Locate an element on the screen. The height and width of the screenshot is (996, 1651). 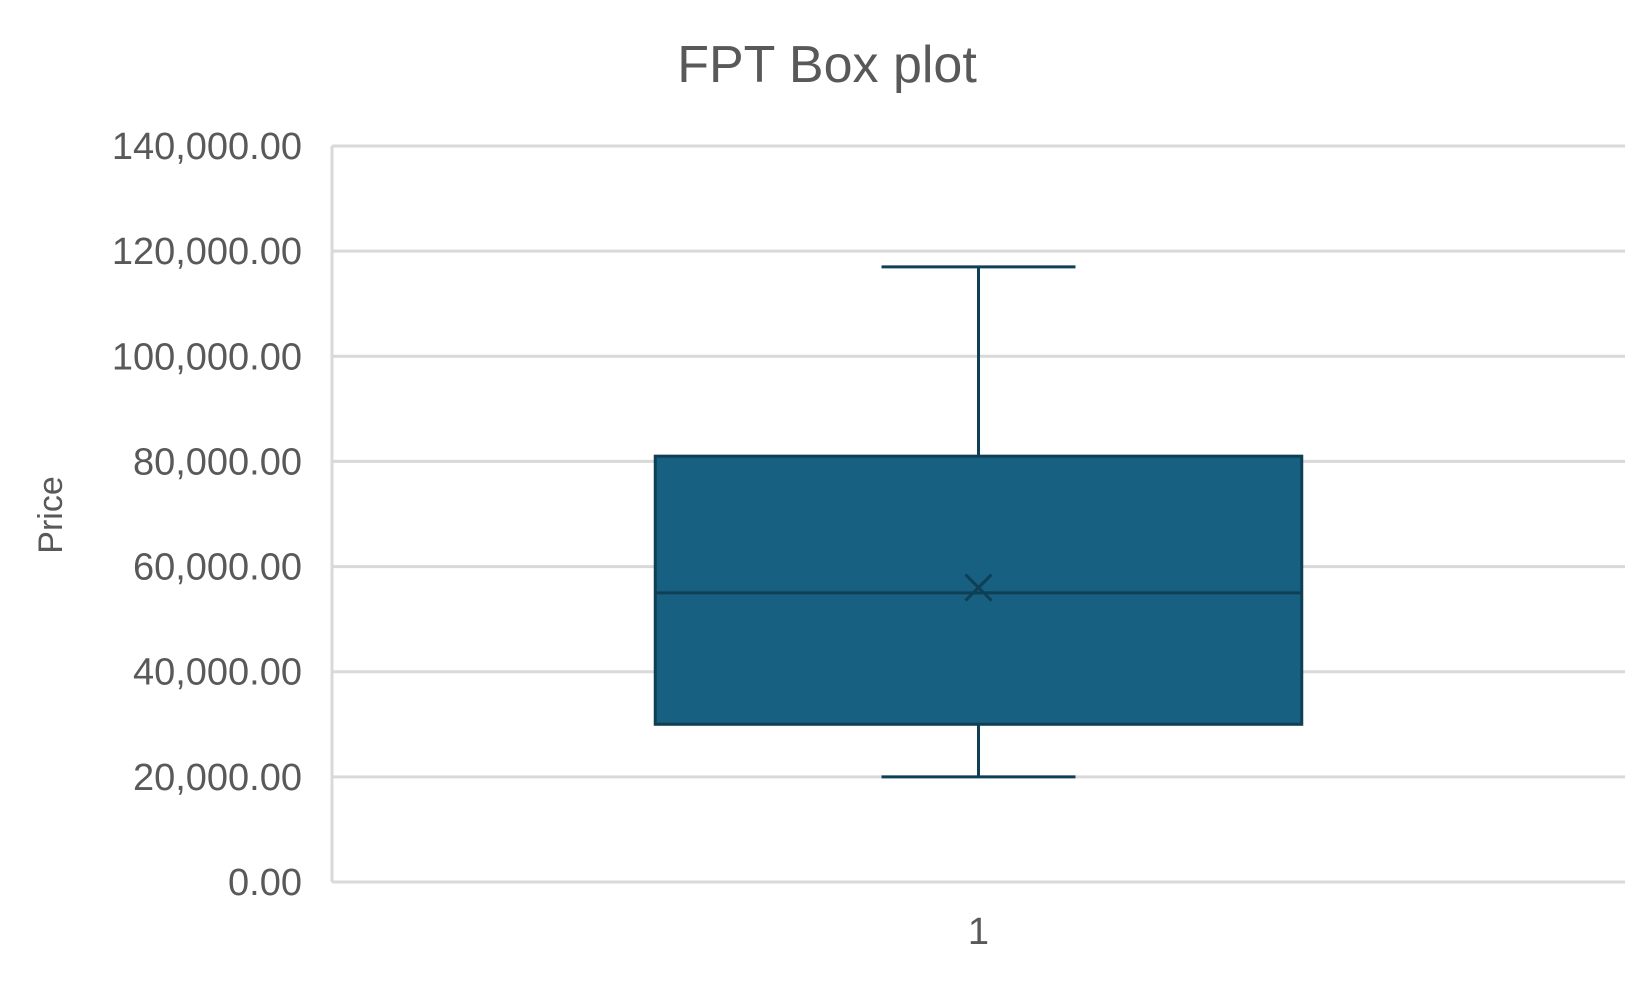
y-tick-label: 20,000.00 is located at coordinates (217, 778).